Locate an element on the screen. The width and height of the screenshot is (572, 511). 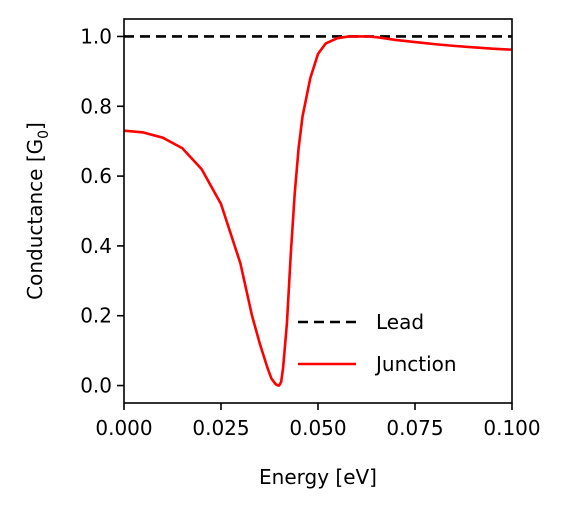
y-tick-label: 0.8 is located at coordinates (96, 106).